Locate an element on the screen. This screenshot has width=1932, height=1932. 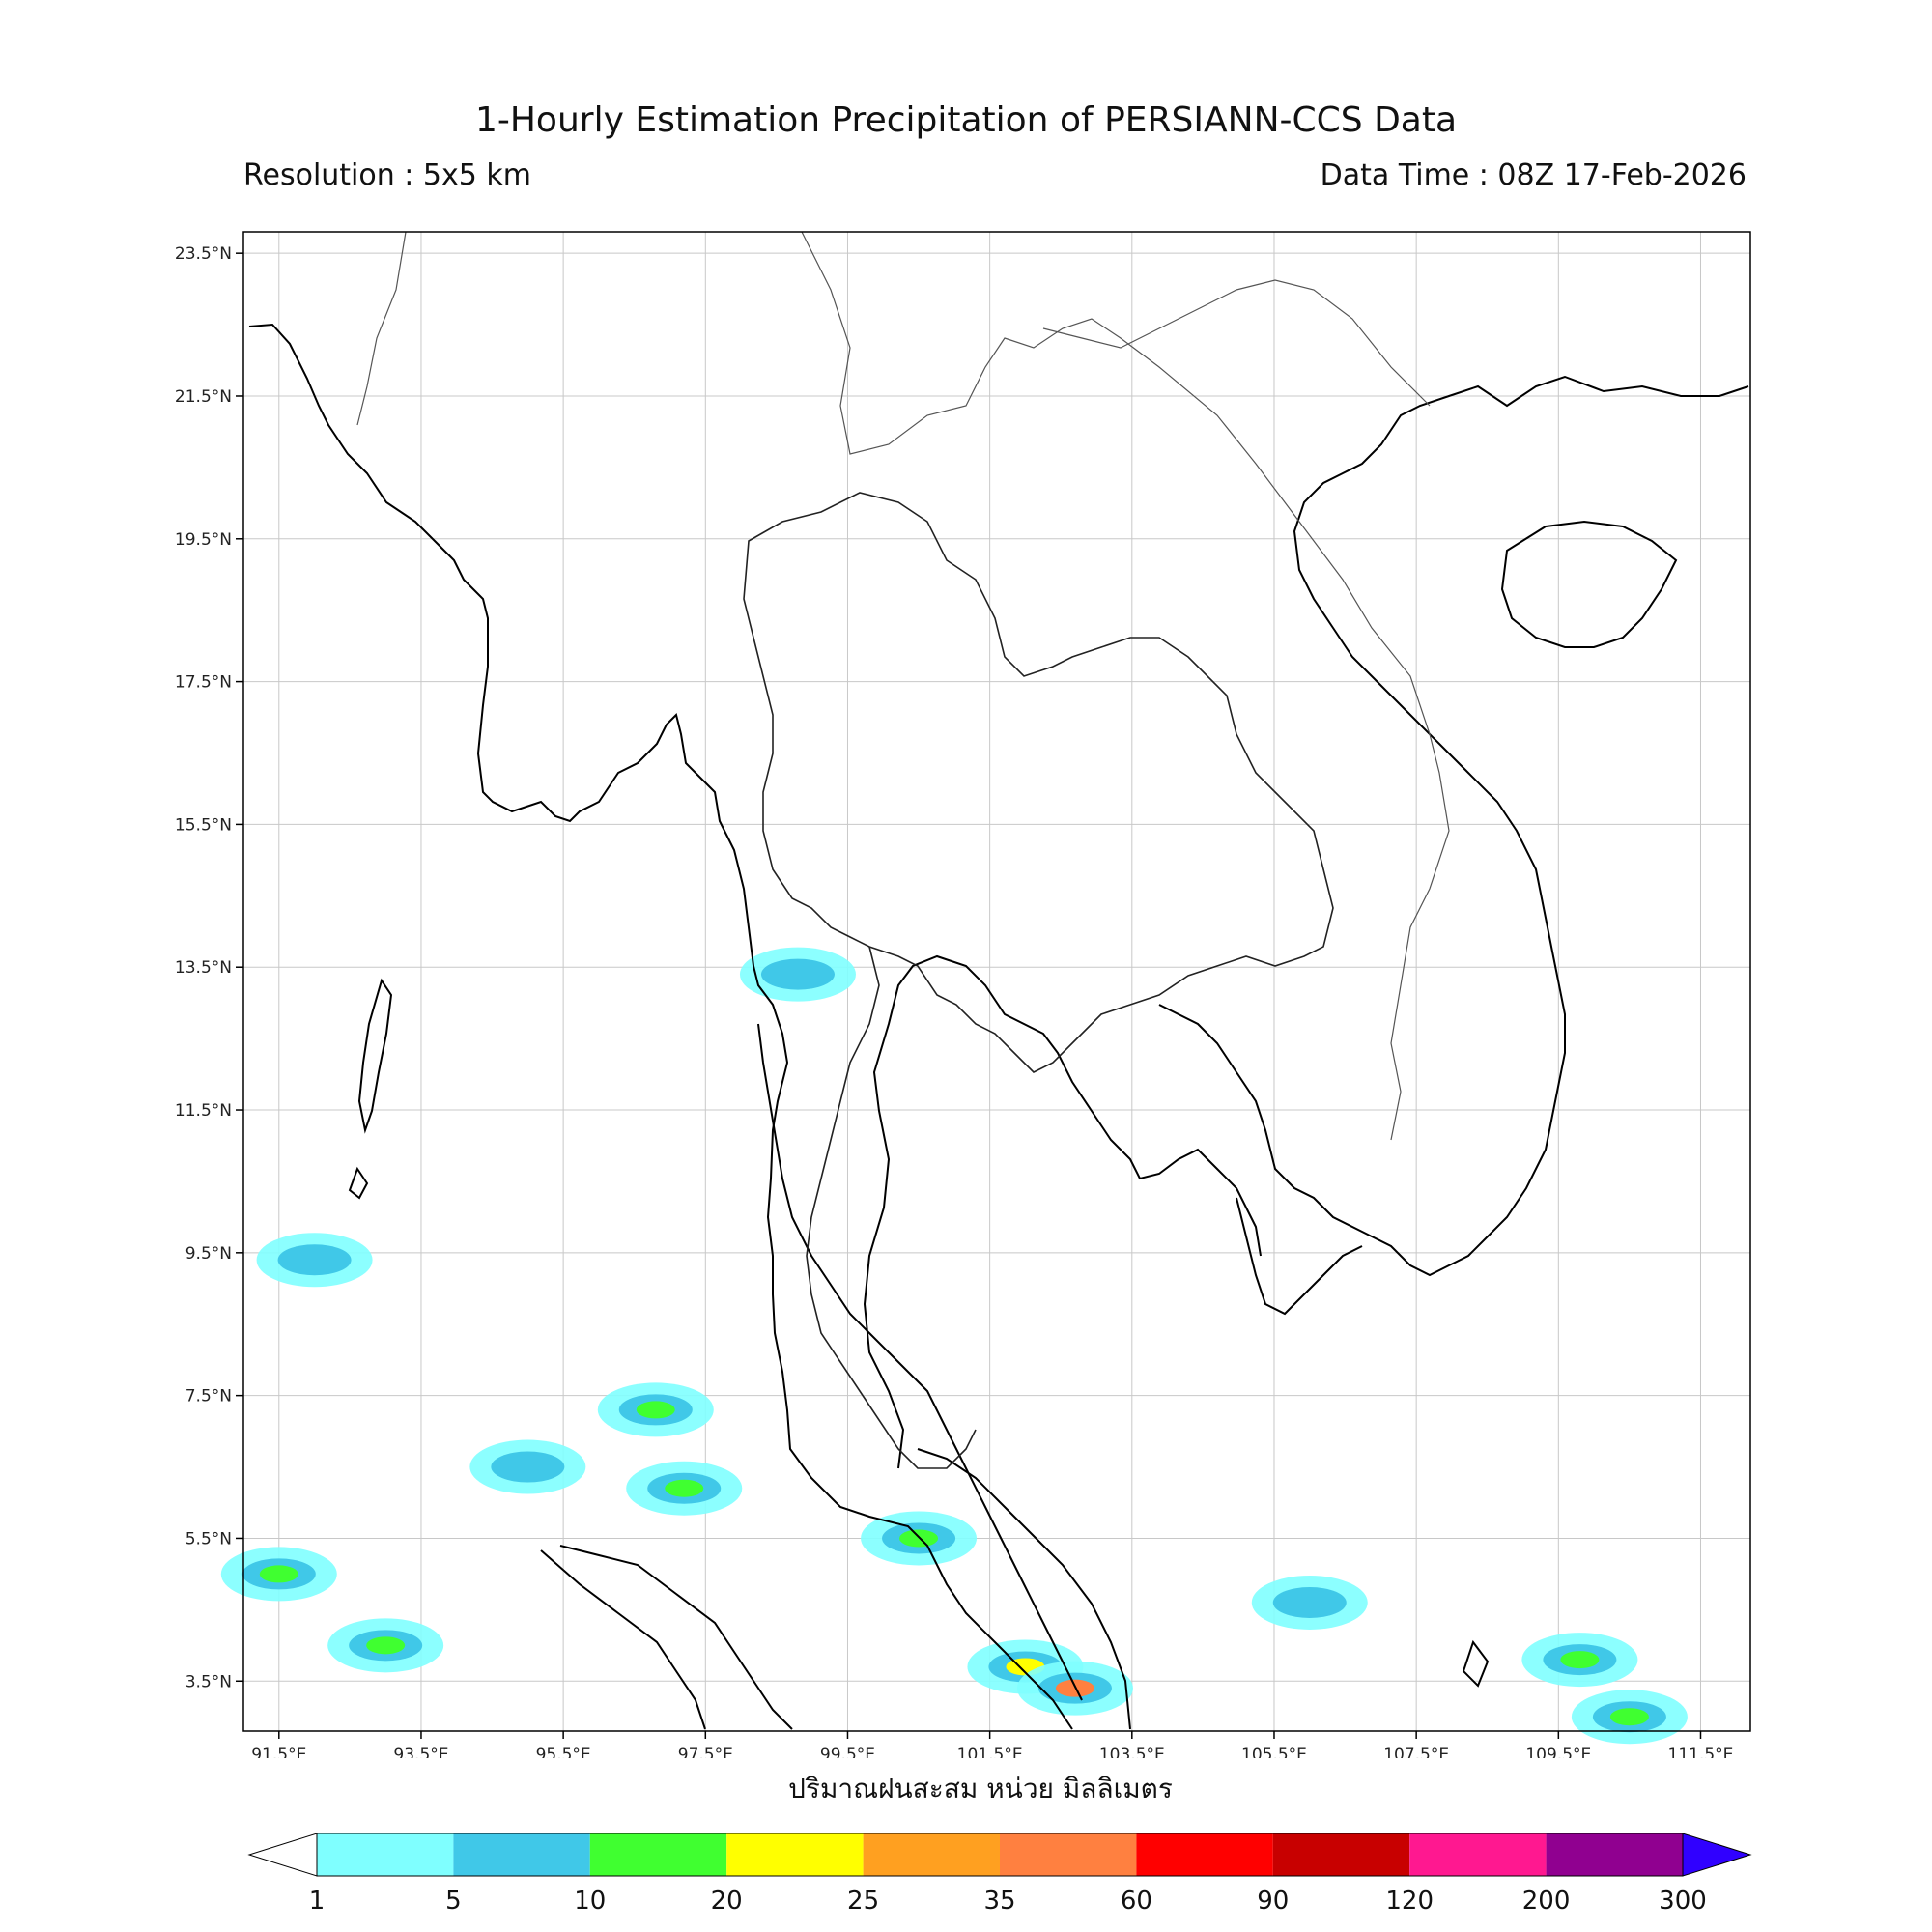
colorbar-over-arrow is located at coordinates (1717, 1855).